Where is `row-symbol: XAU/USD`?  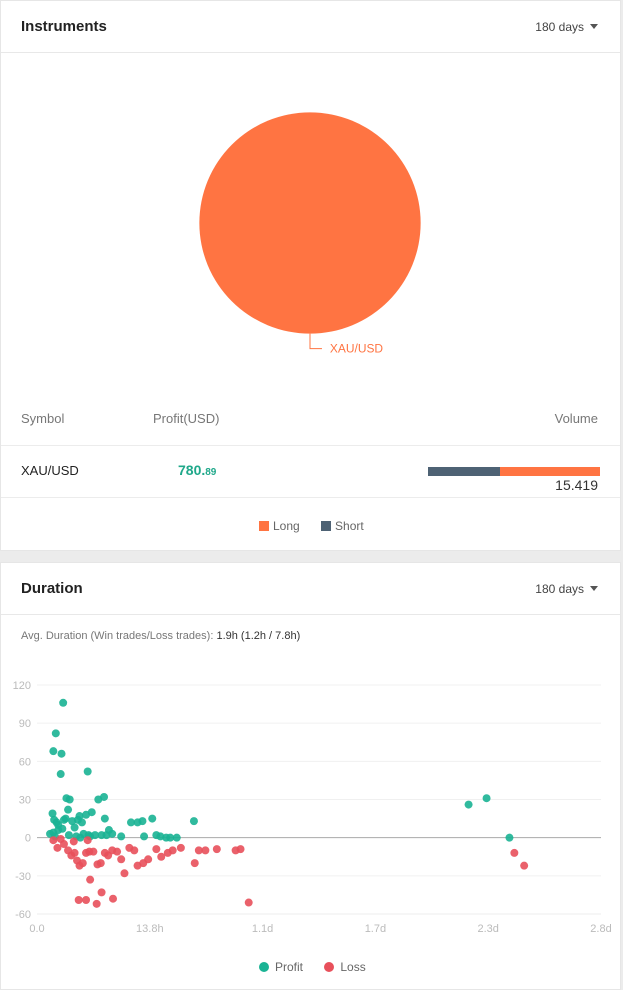
row-symbol: XAU/USD is located at coordinates (50, 470).